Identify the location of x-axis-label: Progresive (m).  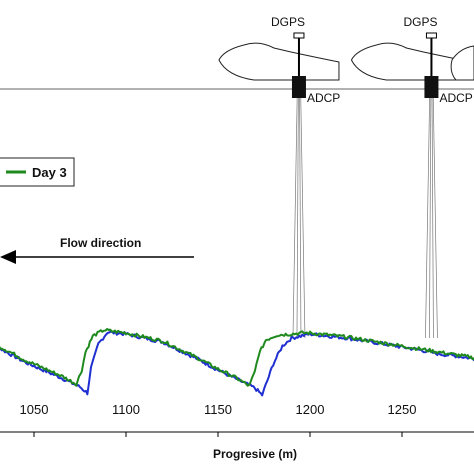
(255, 454).